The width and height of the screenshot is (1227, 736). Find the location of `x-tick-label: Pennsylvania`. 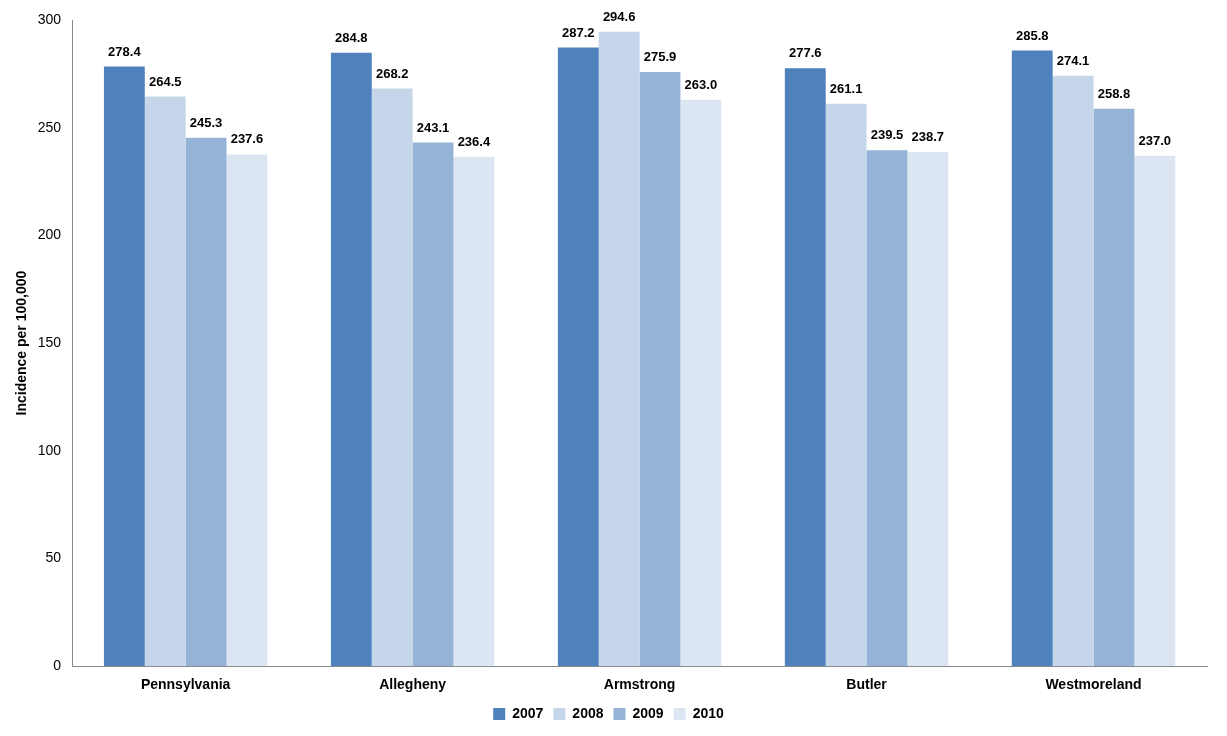

x-tick-label: Pennsylvania is located at coordinates (185, 684).